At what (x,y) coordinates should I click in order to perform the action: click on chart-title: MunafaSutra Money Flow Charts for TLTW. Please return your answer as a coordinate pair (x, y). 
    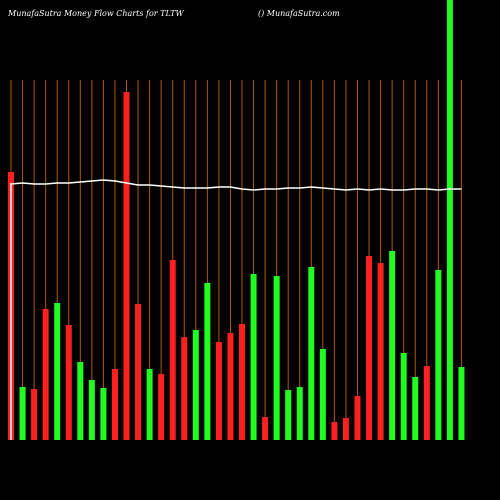
    Looking at the image, I should click on (95, 13).